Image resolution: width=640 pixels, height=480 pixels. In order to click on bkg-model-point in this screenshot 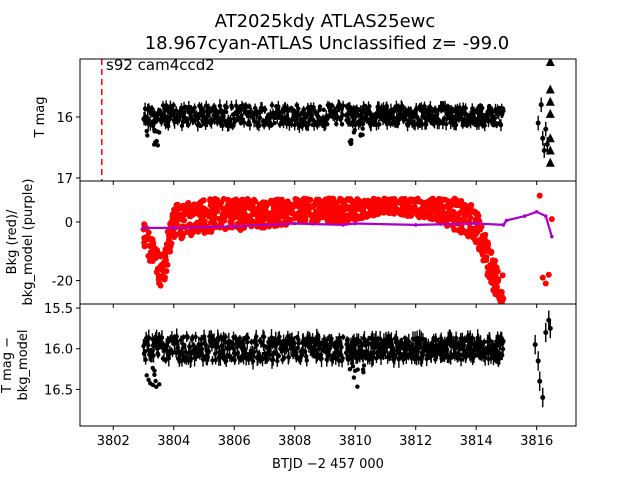, I will do `click(506, 220)`.